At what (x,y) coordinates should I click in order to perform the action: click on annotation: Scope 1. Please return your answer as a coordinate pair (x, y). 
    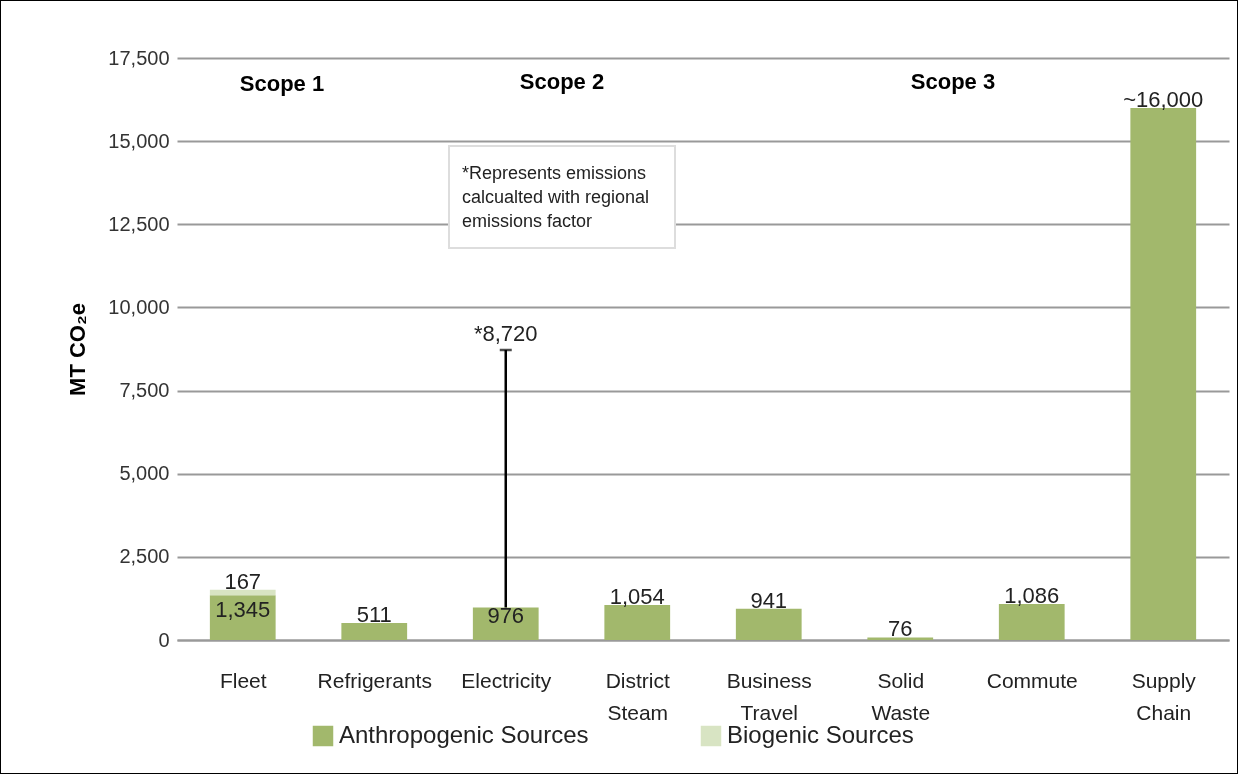
    Looking at the image, I should click on (282, 84).